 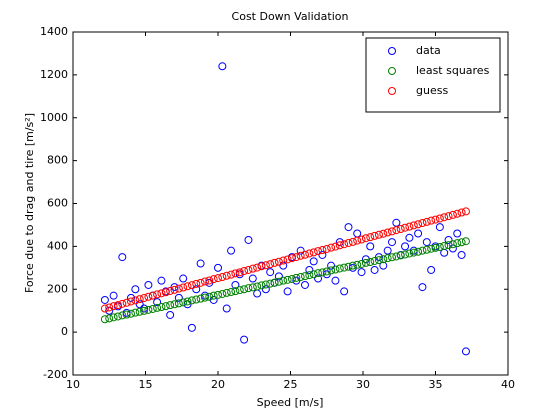 I want to click on y-tick-label: -200, so click(x=55, y=374).